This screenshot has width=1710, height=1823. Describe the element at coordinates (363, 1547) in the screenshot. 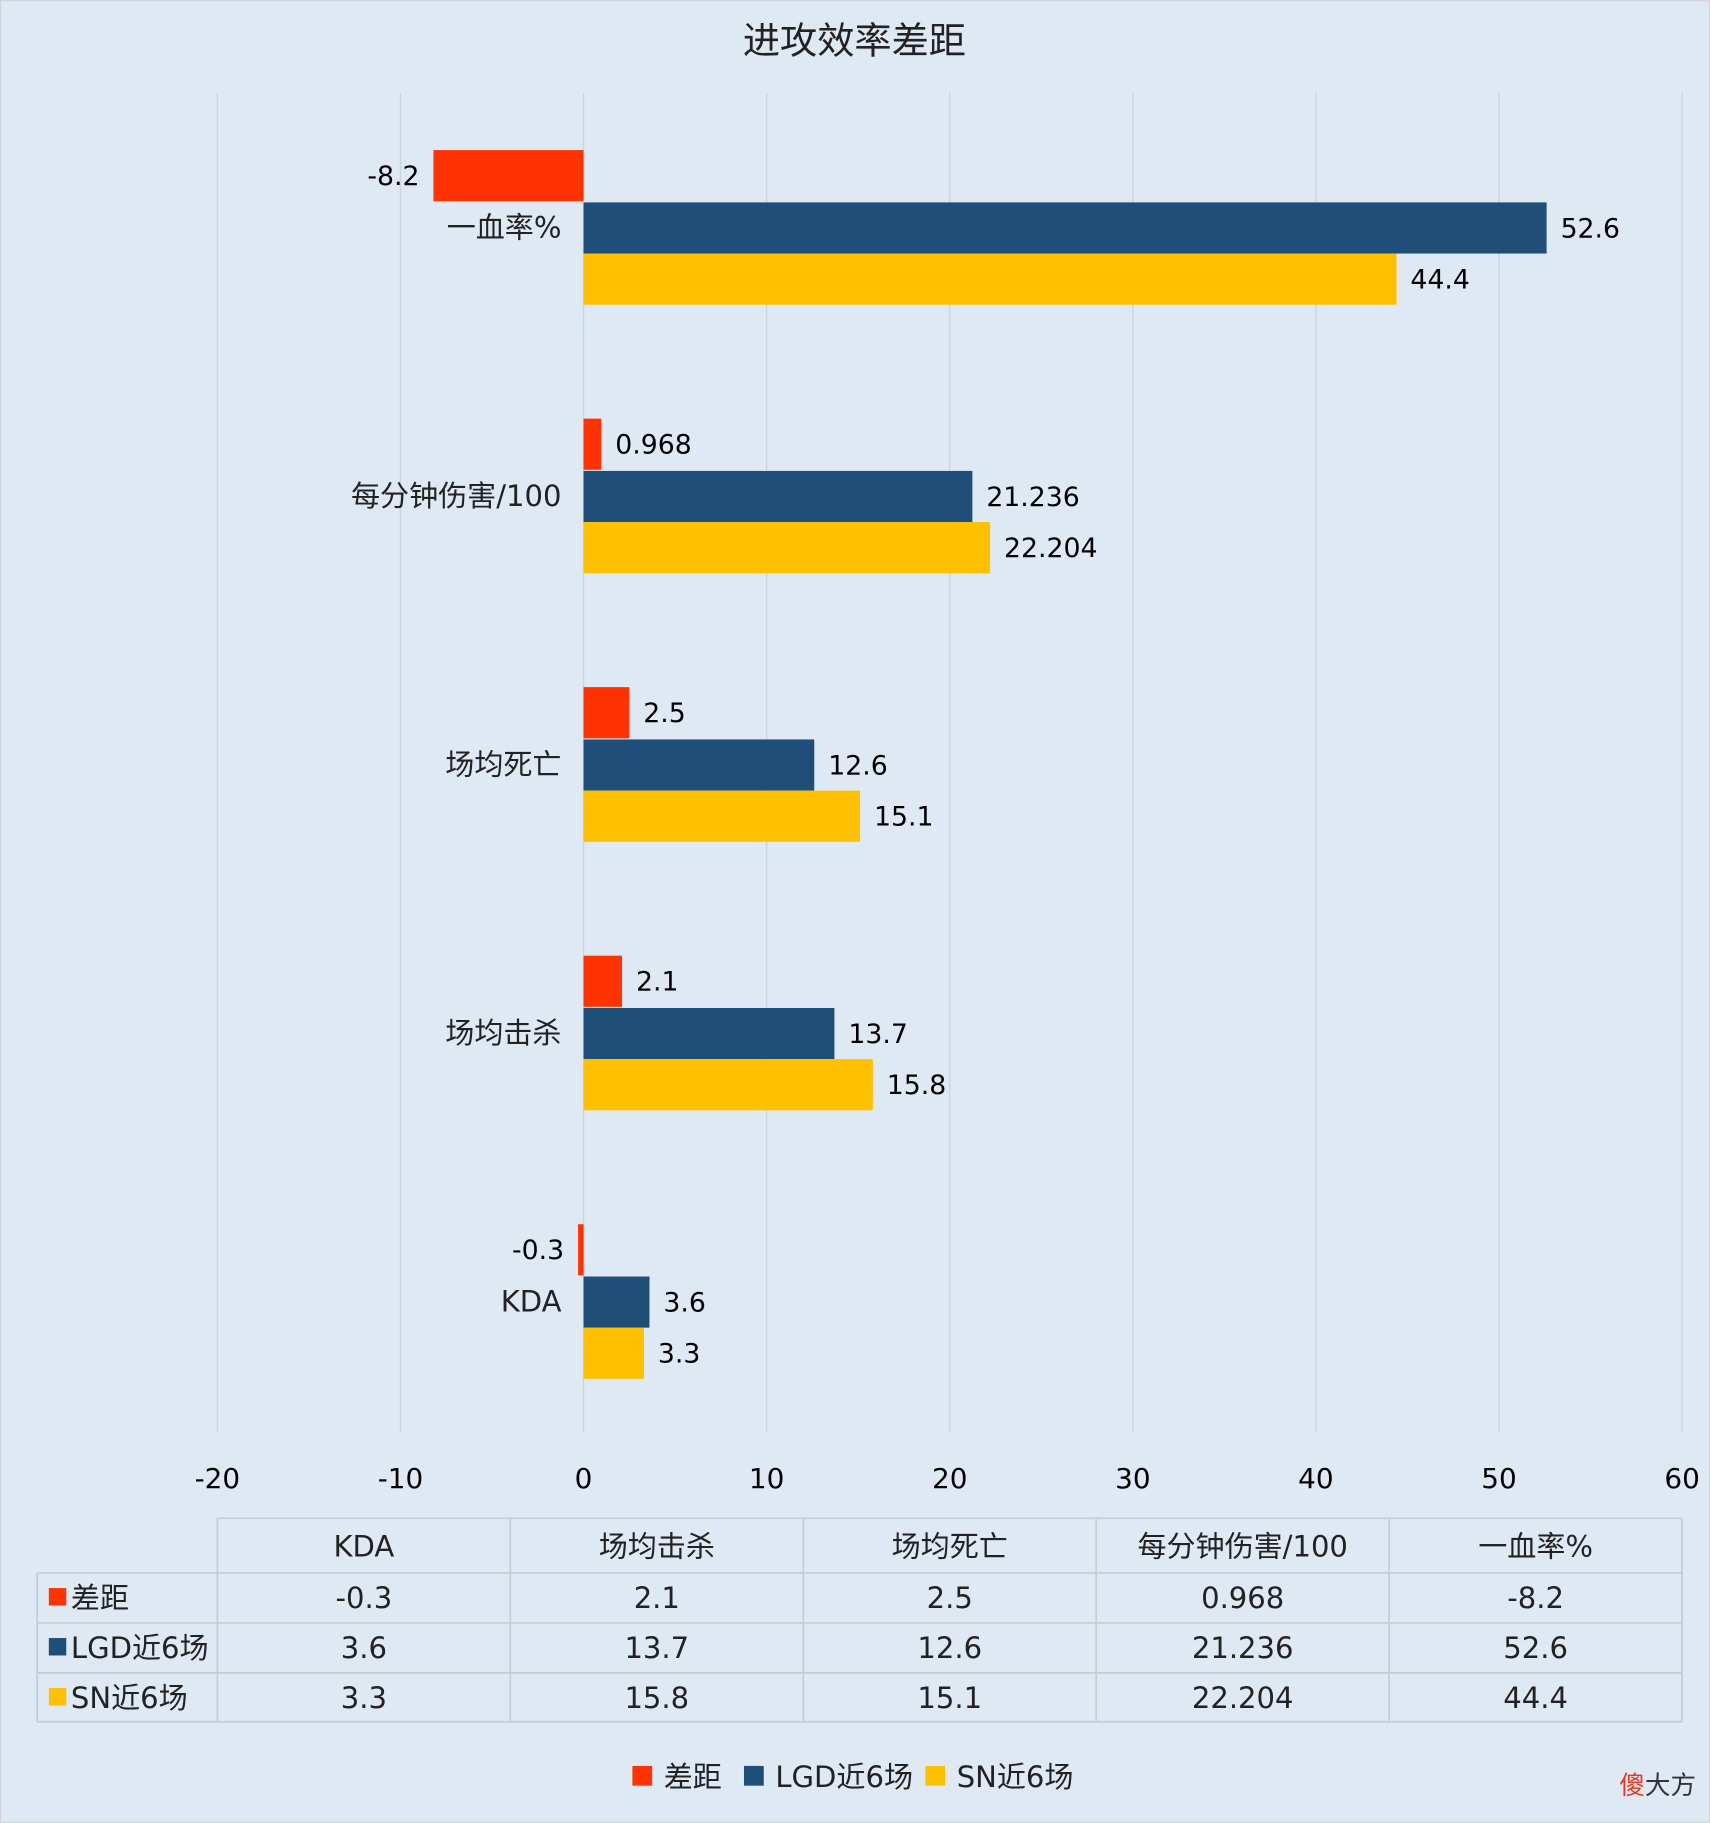

I see `table-header: KDA` at that location.